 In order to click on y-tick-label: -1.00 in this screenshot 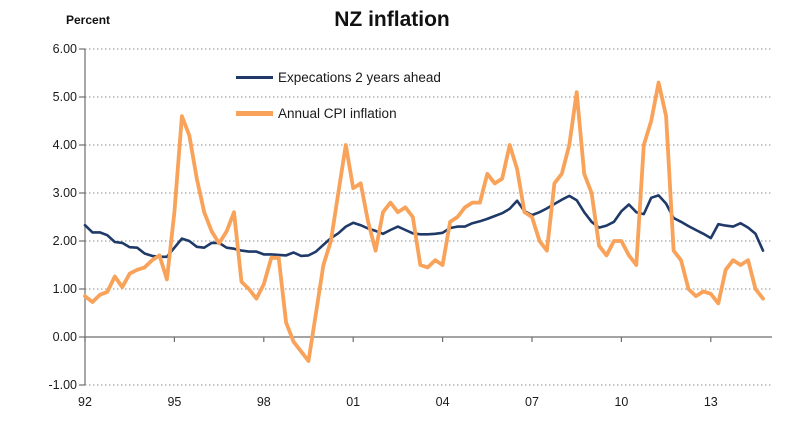, I will do `click(63, 385)`.